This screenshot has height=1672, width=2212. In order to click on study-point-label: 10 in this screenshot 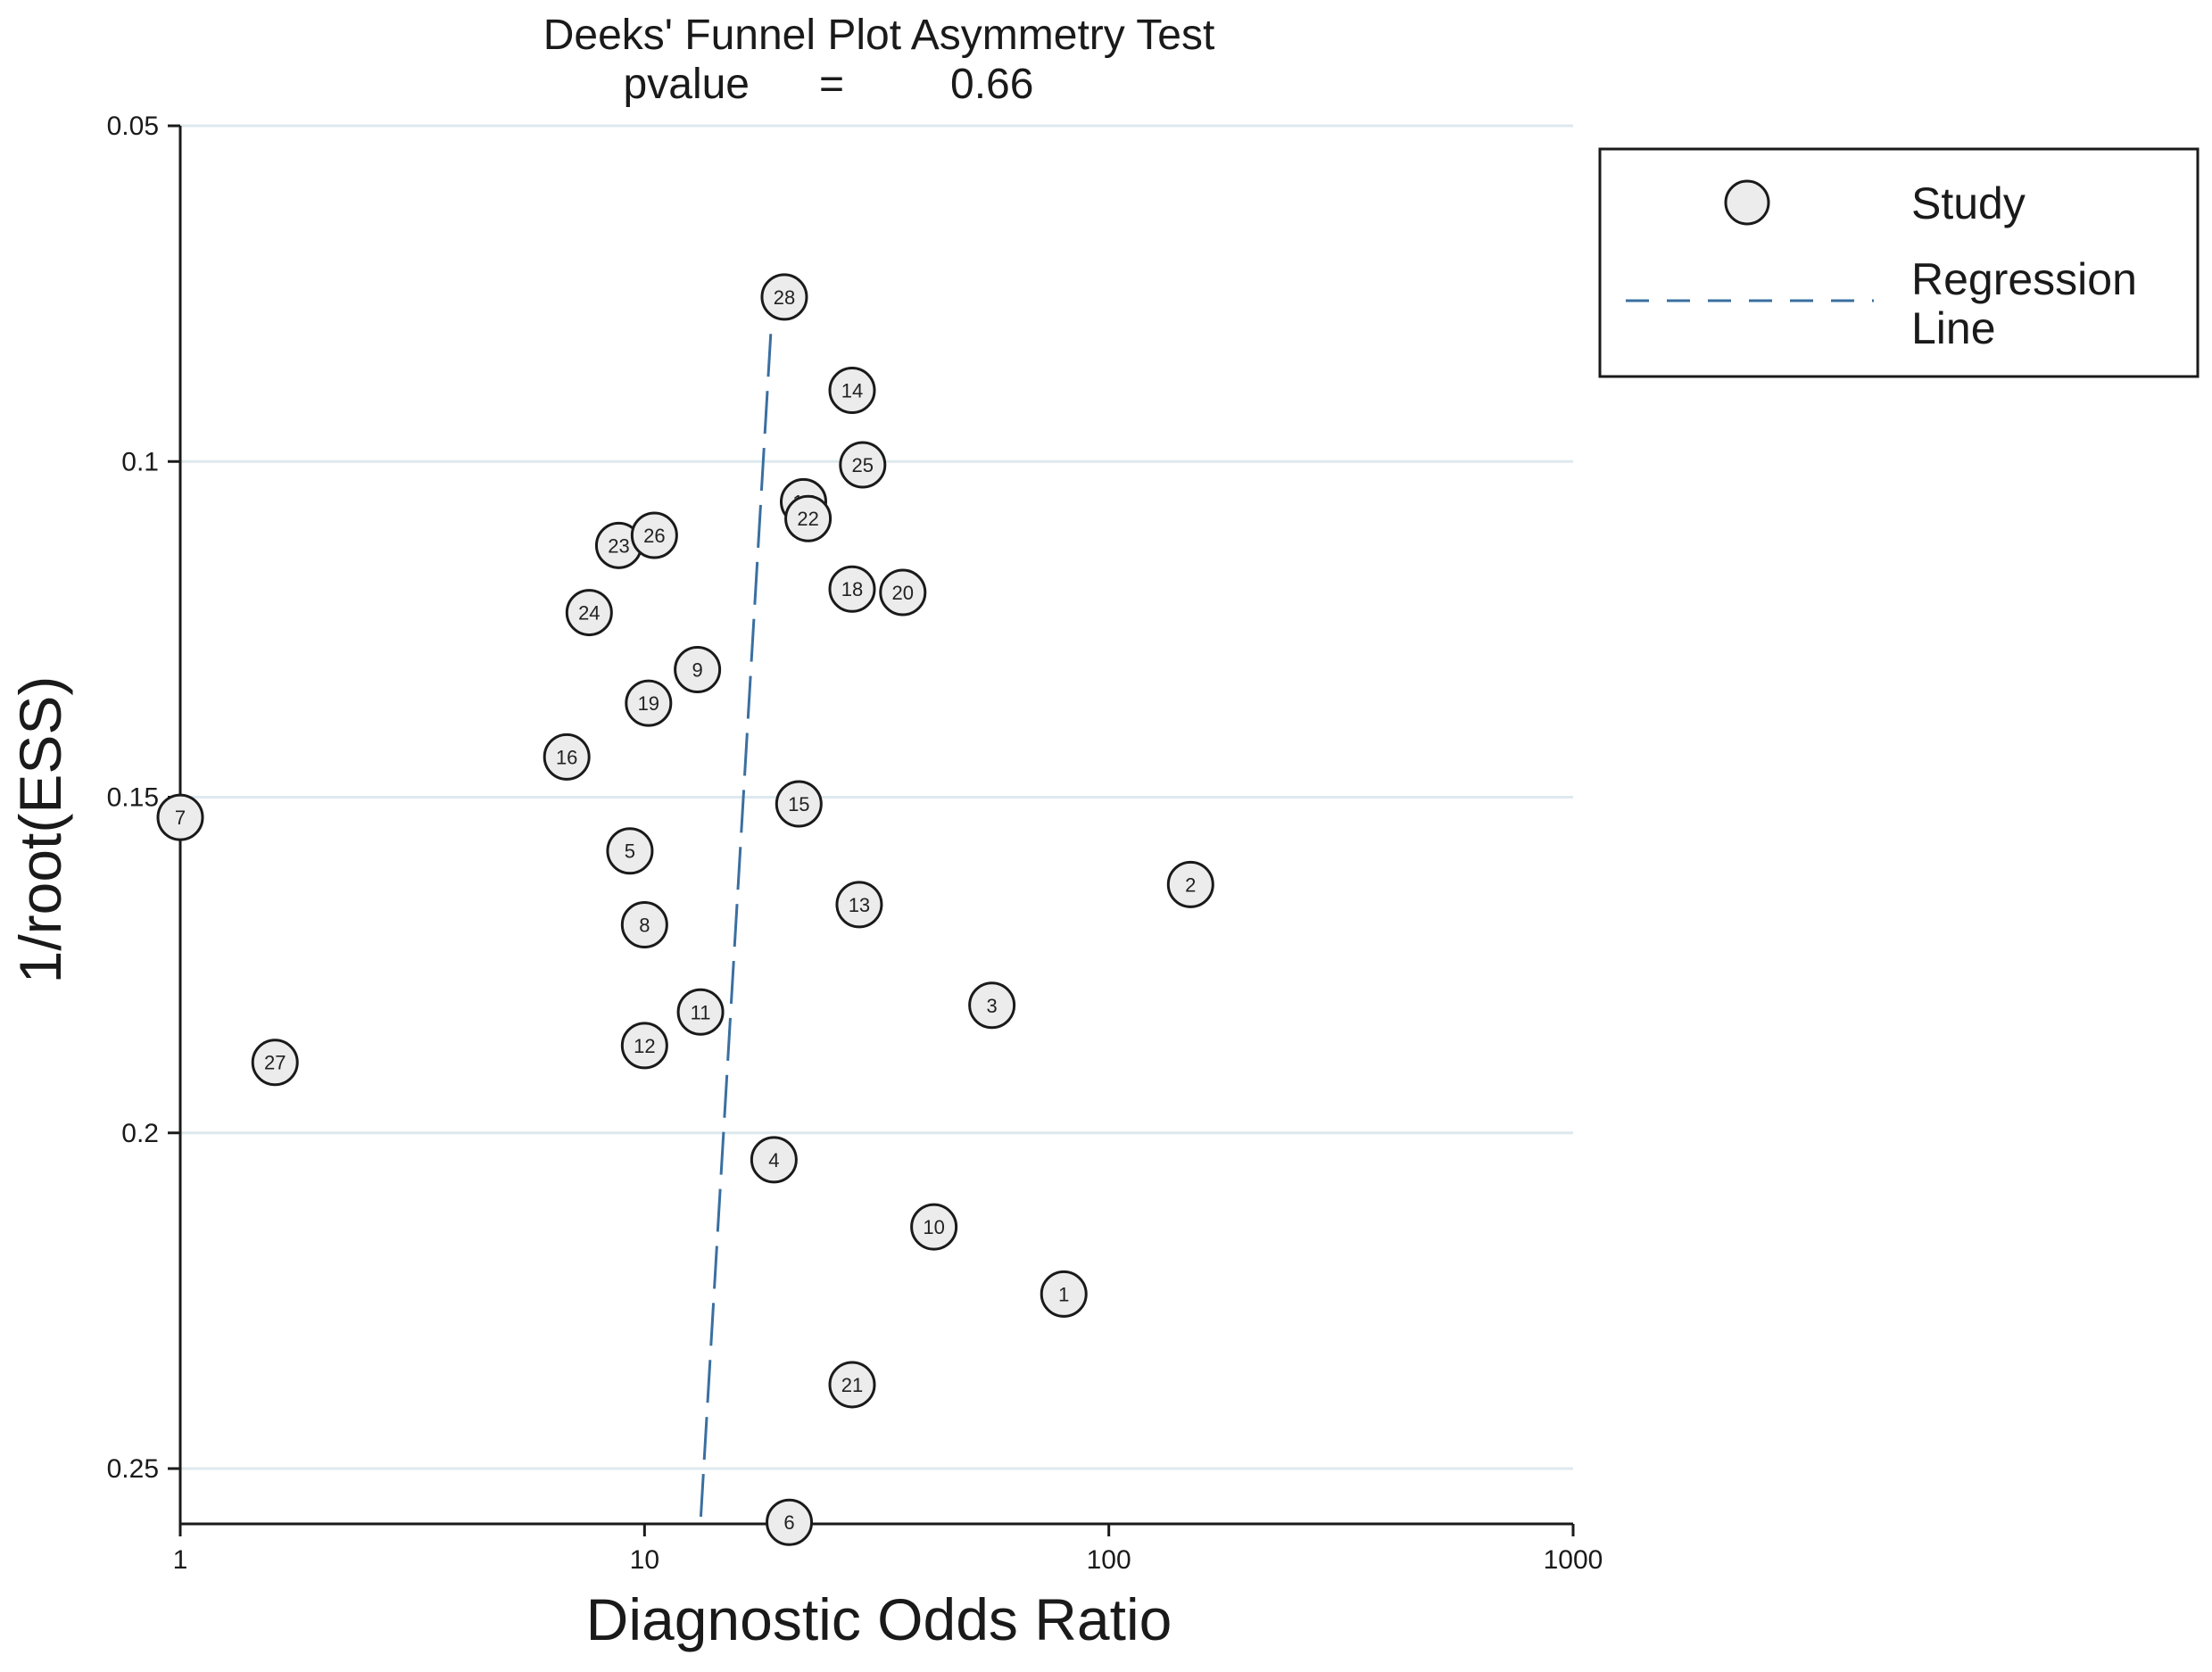, I will do `click(934, 1227)`.